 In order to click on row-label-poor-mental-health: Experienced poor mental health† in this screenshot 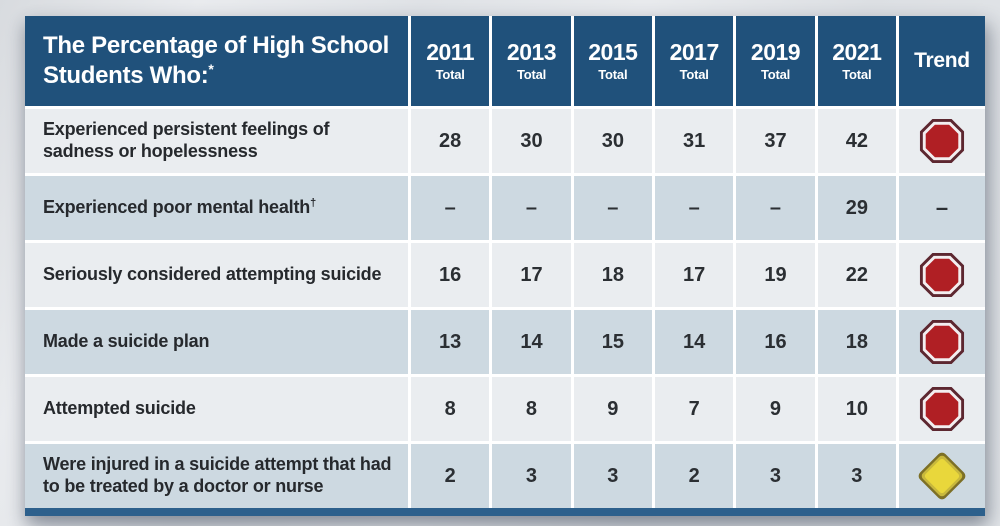, I will do `click(216, 208)`.